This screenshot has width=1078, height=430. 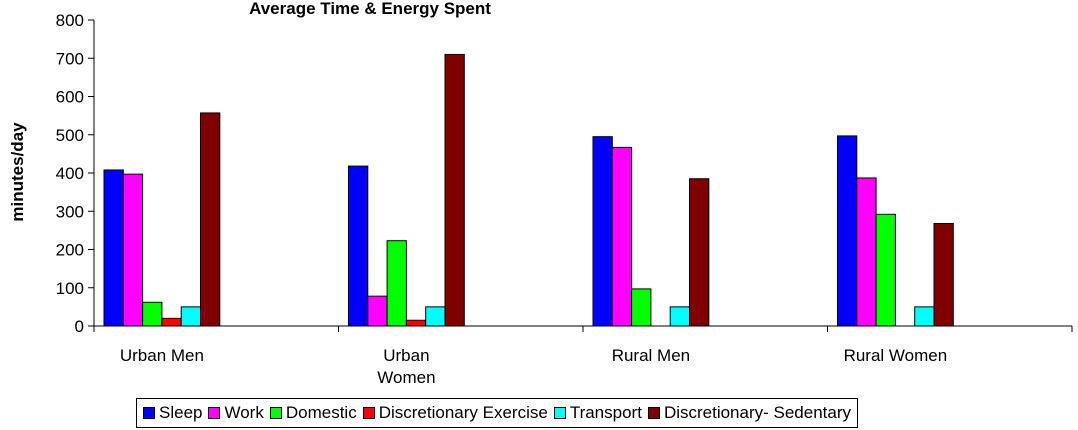 What do you see at coordinates (622, 236) in the screenshot?
I see `bar-work-rural-men` at bounding box center [622, 236].